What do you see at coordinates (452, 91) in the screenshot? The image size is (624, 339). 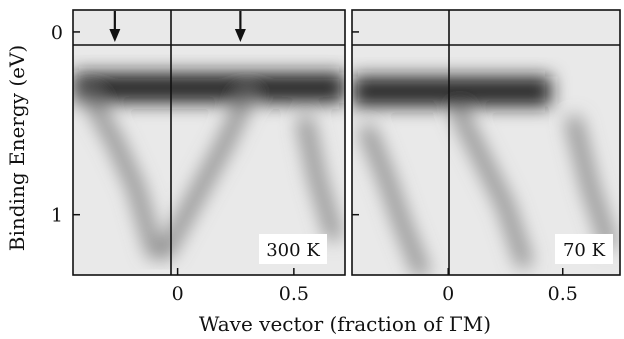 I see `flat-band-70k` at bounding box center [452, 91].